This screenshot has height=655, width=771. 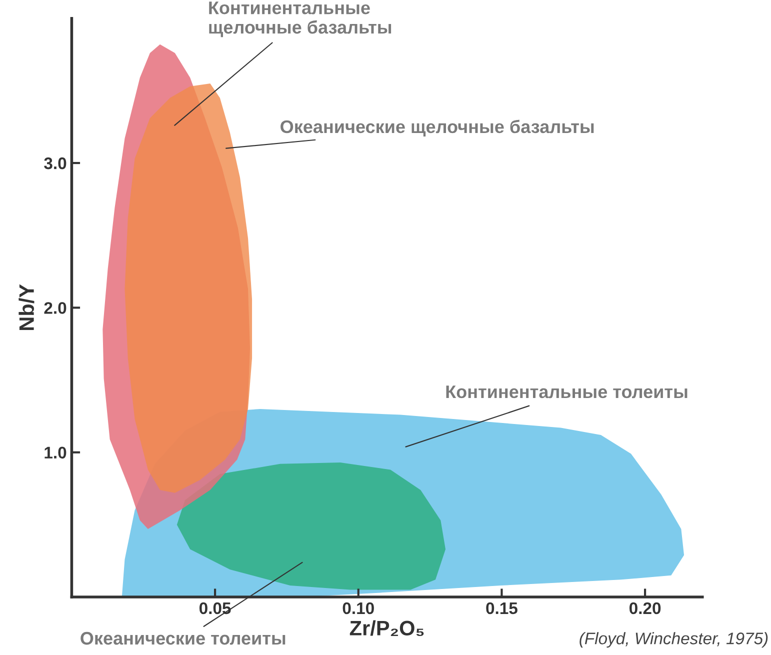 What do you see at coordinates (26, 307) in the screenshot?
I see `y-axis-title: Nb/Y` at bounding box center [26, 307].